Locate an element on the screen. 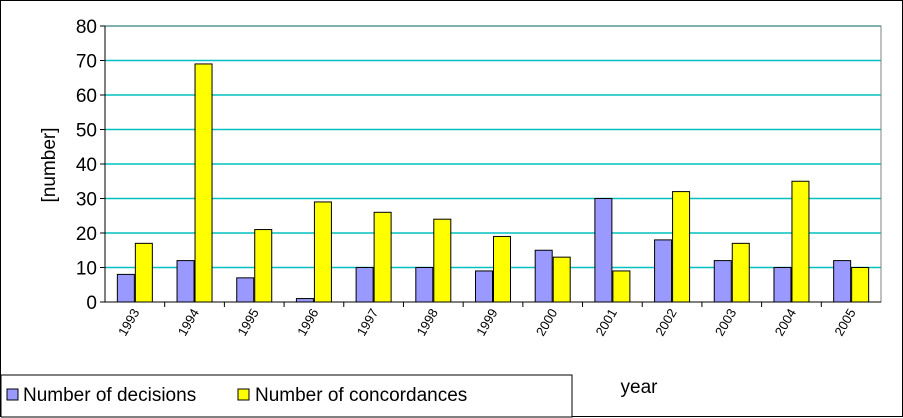  bar-concordances-2004 is located at coordinates (800, 241).